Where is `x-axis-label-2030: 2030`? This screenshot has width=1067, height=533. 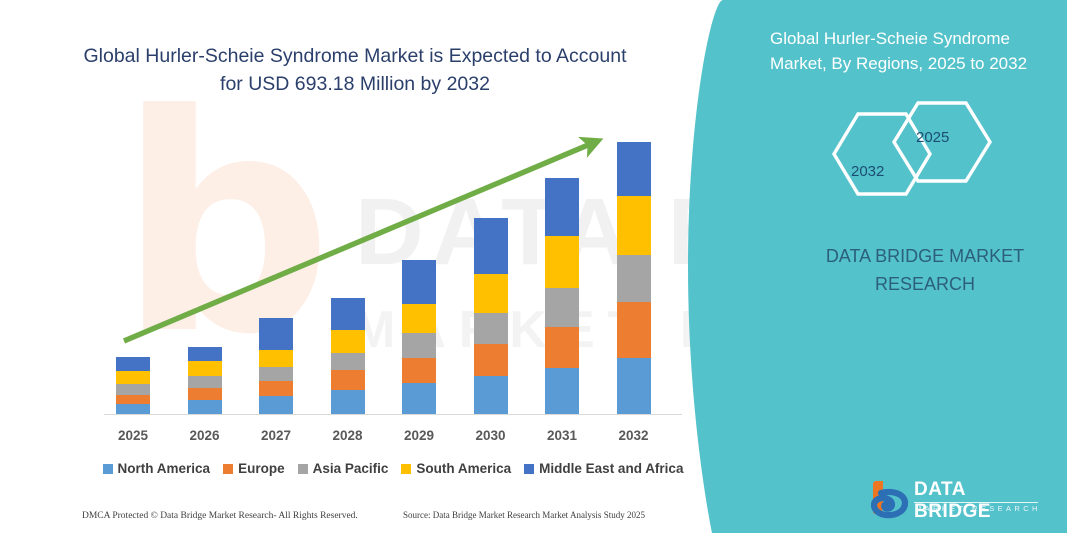 x-axis-label-2030: 2030 is located at coordinates (490, 435).